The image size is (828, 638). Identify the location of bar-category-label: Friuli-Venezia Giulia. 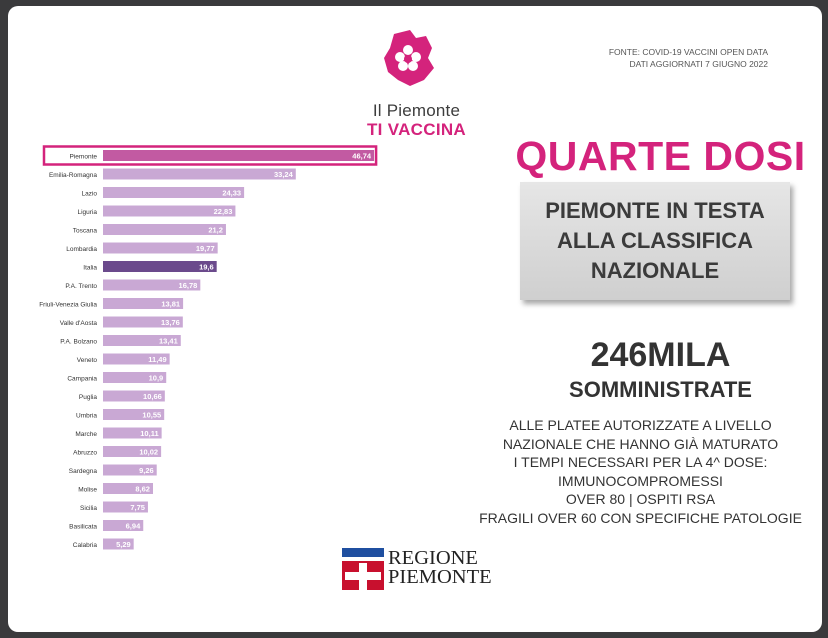
(68, 305).